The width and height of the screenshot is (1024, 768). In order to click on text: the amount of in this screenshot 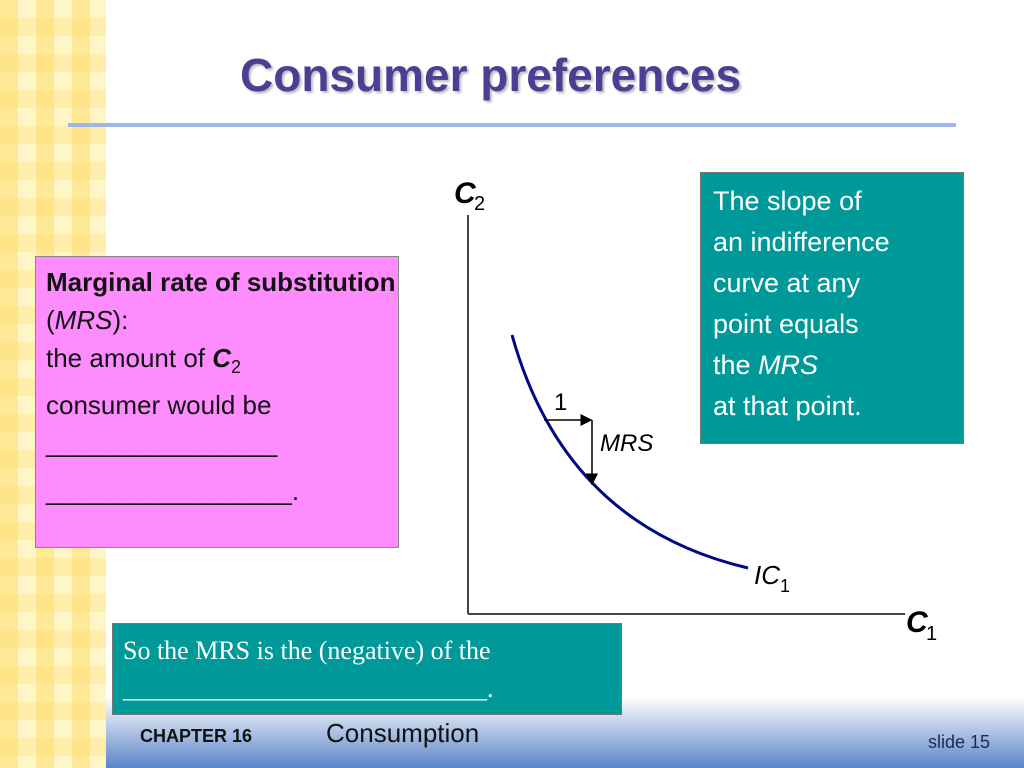, I will do `click(125, 358)`.